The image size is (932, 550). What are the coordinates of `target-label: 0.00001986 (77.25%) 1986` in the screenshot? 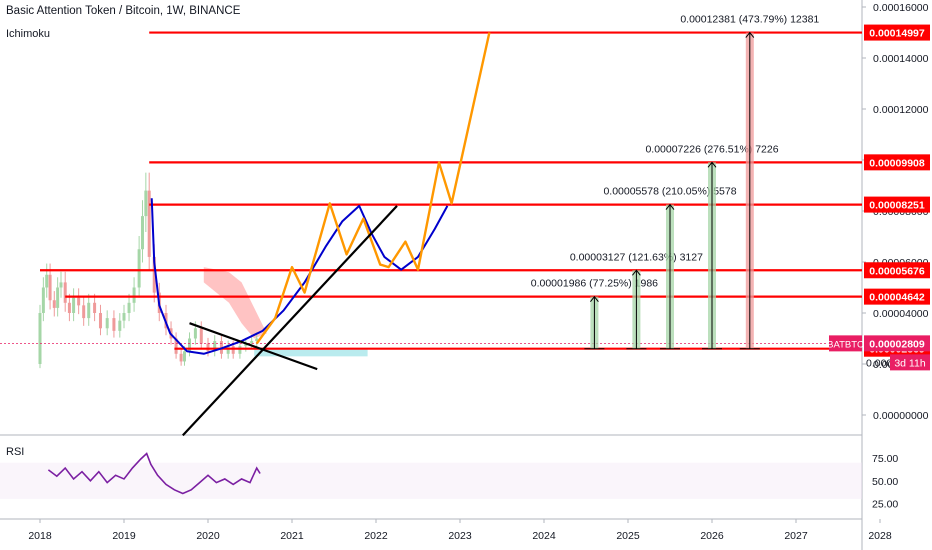 It's located at (594, 284).